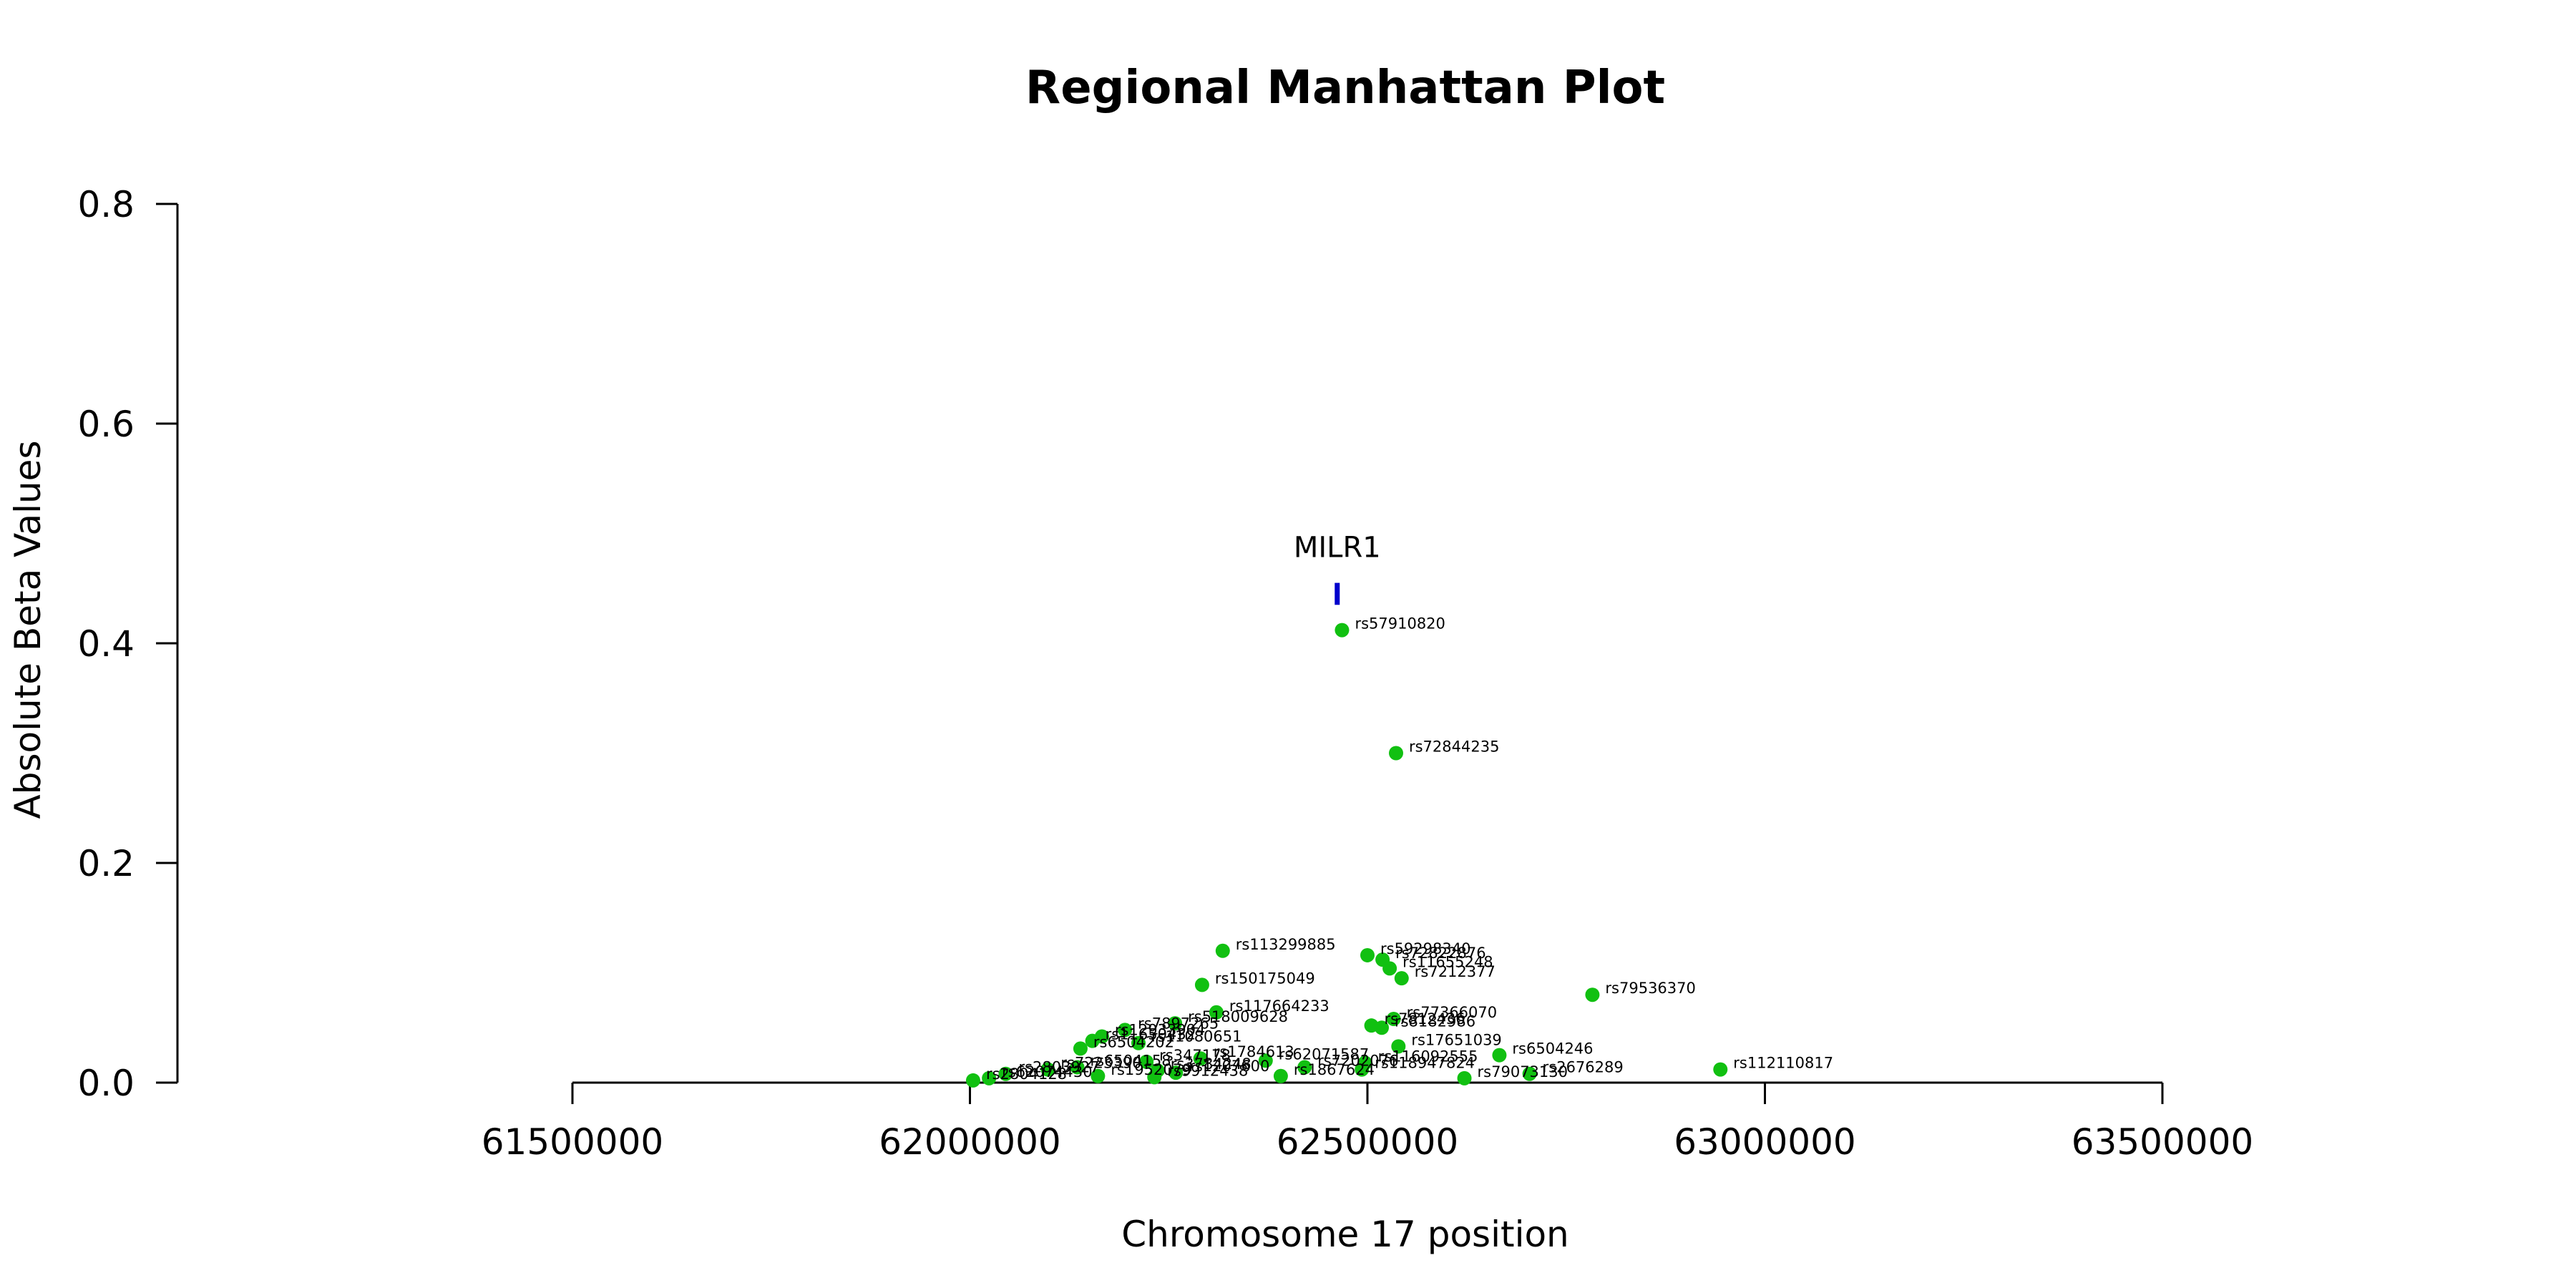 The width and height of the screenshot is (2576, 1288). Describe the element at coordinates (1552, 1049) in the screenshot. I see `data-point-label: rs6504246` at that location.